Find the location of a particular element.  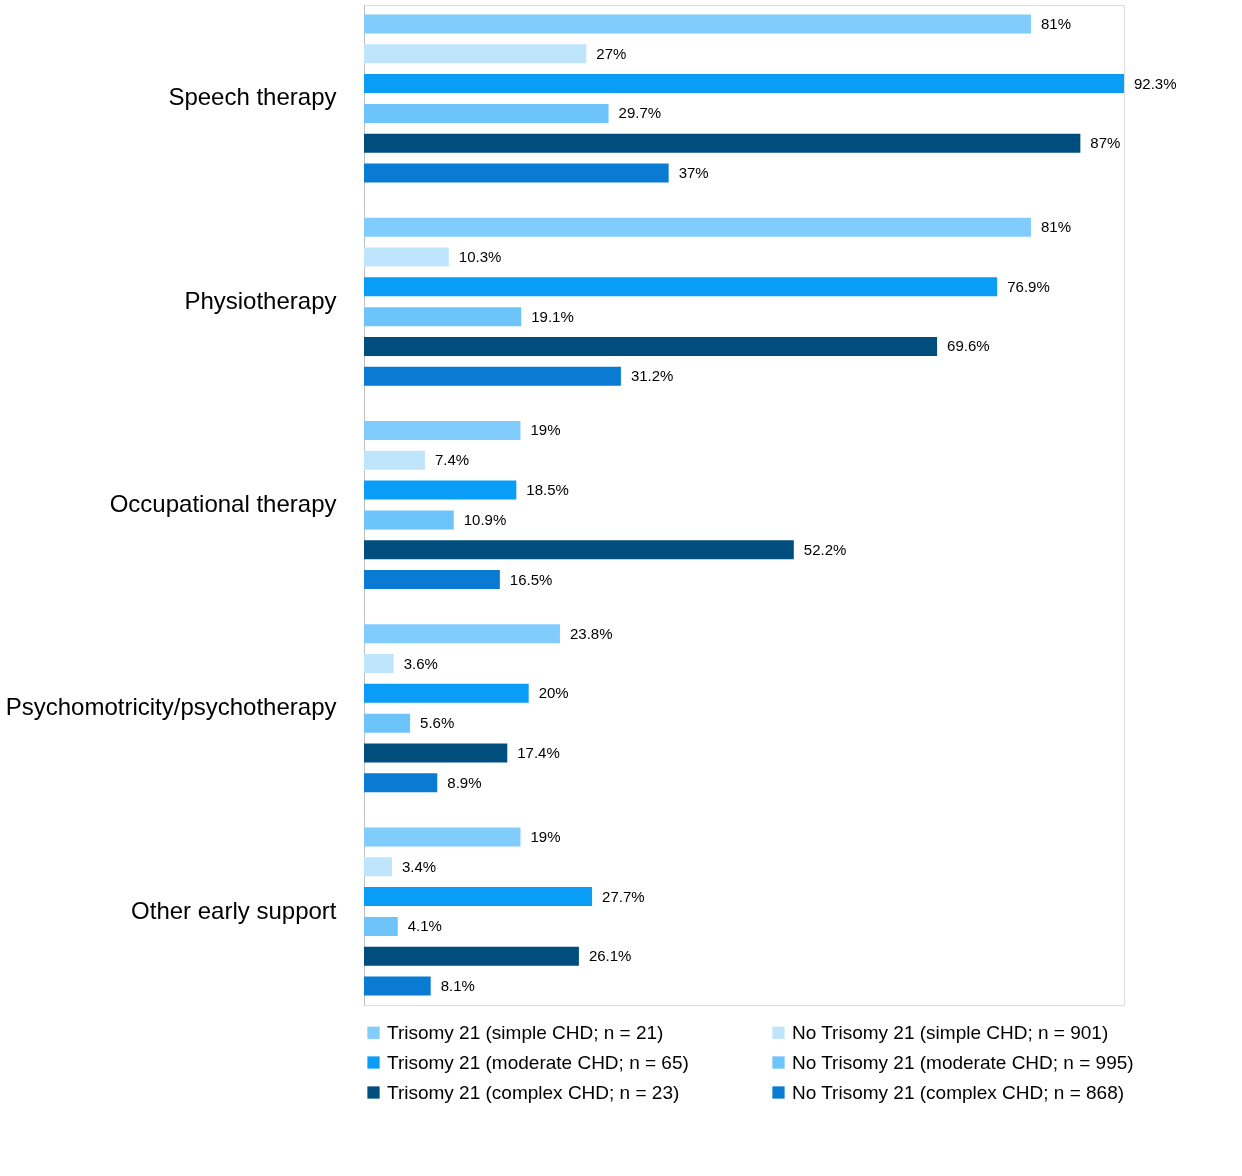

data-label: 19.1% is located at coordinates (552, 316).